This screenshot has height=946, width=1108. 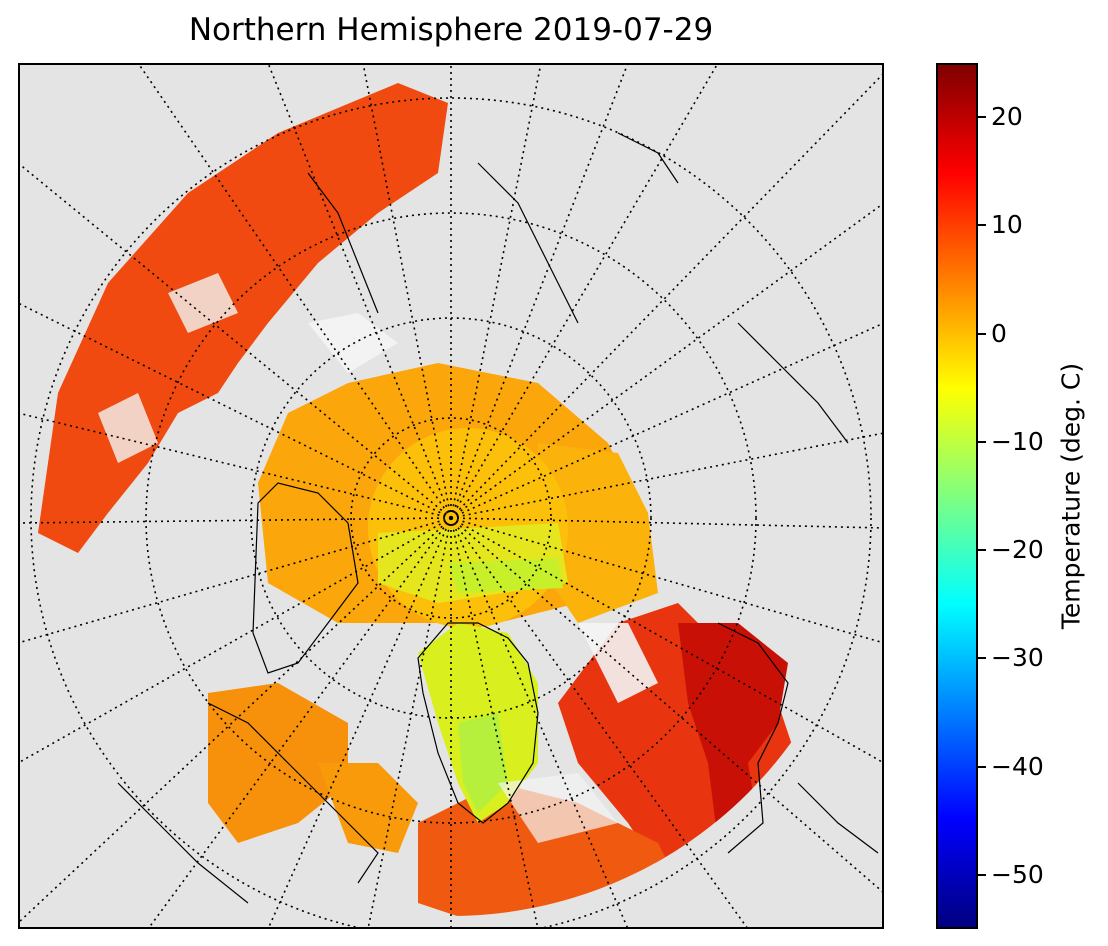 I want to click on colorbar-tick-label: 0, so click(x=999, y=333).